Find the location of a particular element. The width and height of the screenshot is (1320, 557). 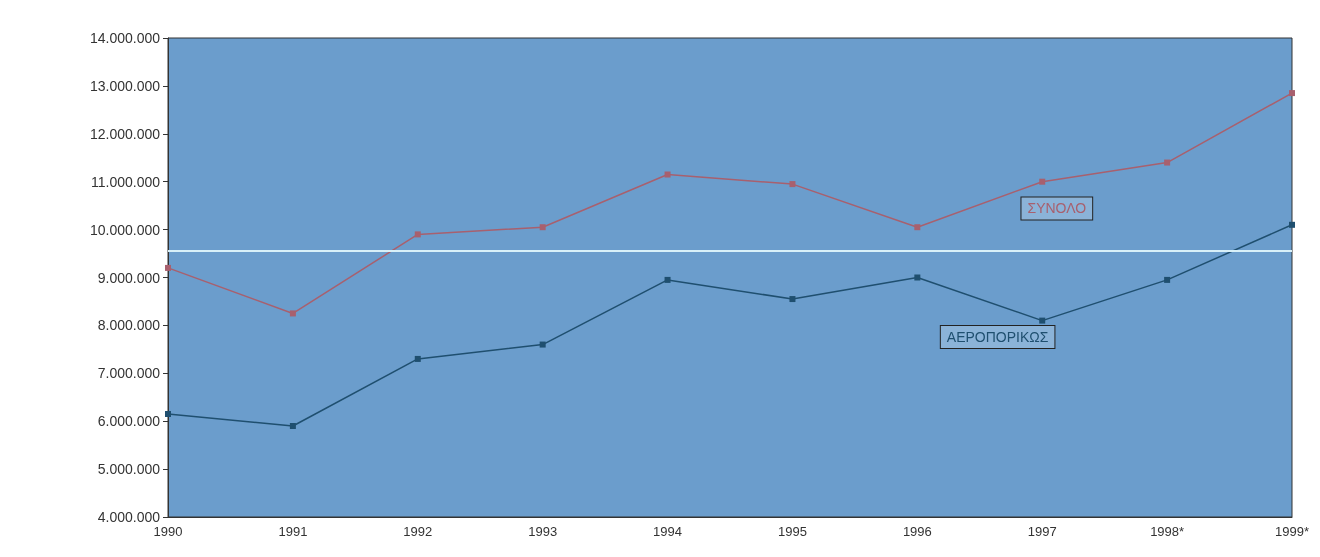

y-tick-label: 9.000.000 is located at coordinates (129, 277).